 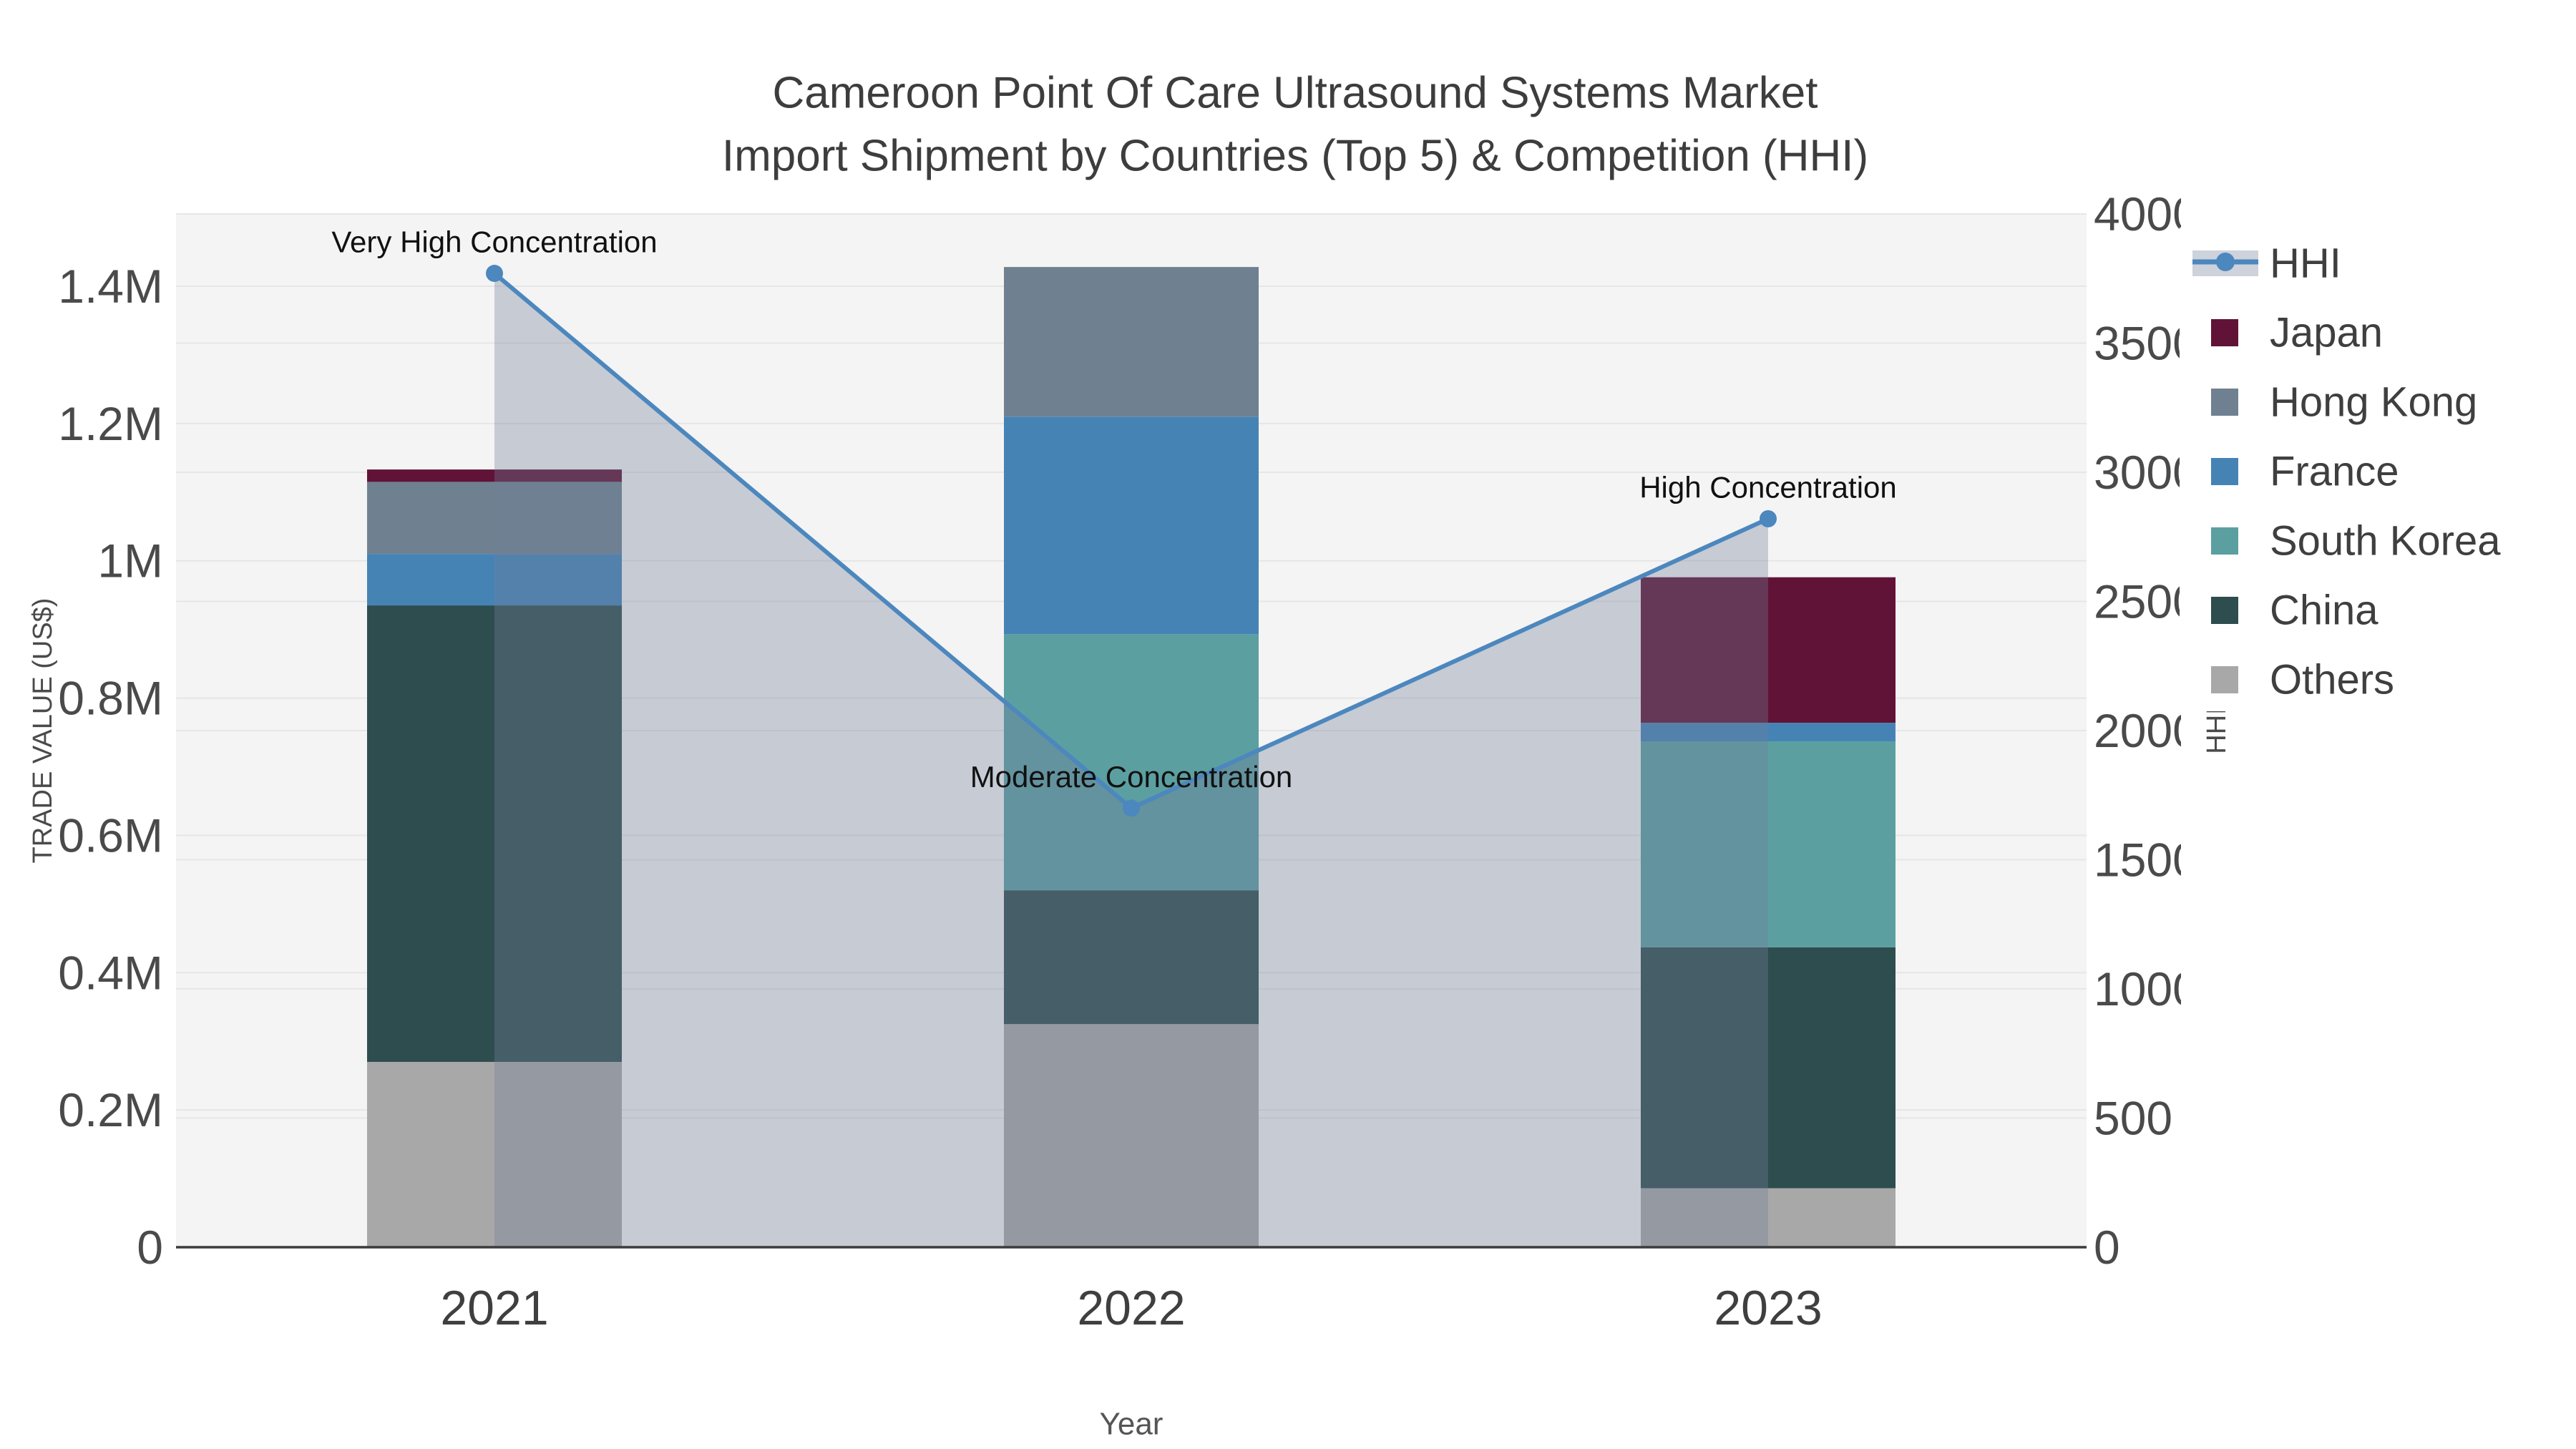 I want to click on annotation-high-concentration: High Concentration, so click(x=1768, y=487).